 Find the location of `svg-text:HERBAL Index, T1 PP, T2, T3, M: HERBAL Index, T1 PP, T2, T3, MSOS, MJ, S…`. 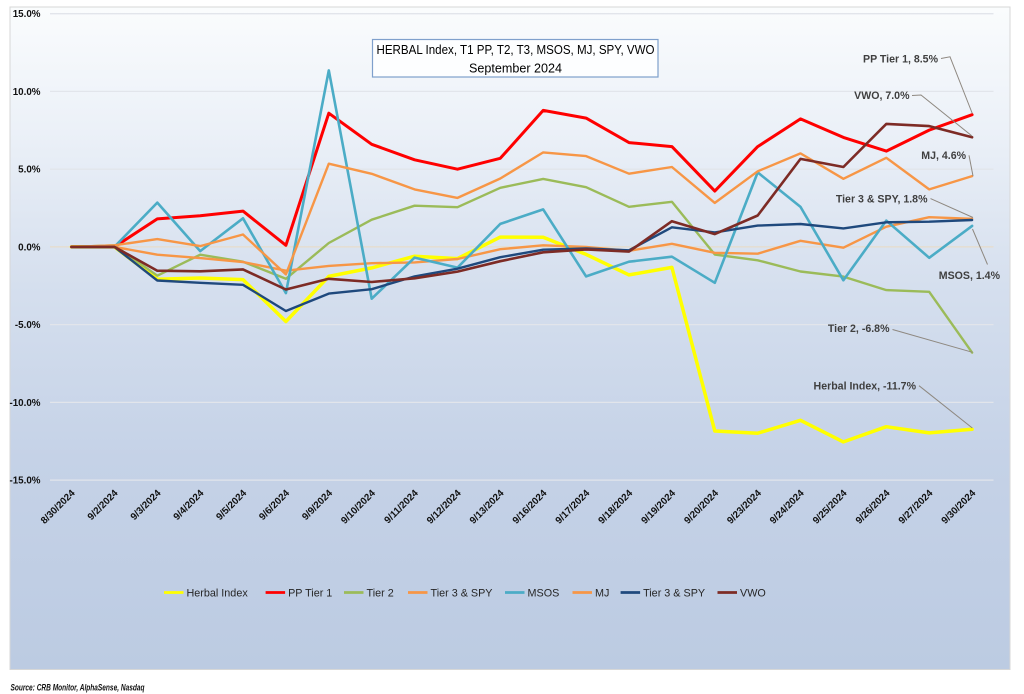

svg-text:HERBAL Index, T1 PP, T2, T3, M: HERBAL Index, T1 PP, T2, T3, MSOS, MJ, S… is located at coordinates (516, 49).